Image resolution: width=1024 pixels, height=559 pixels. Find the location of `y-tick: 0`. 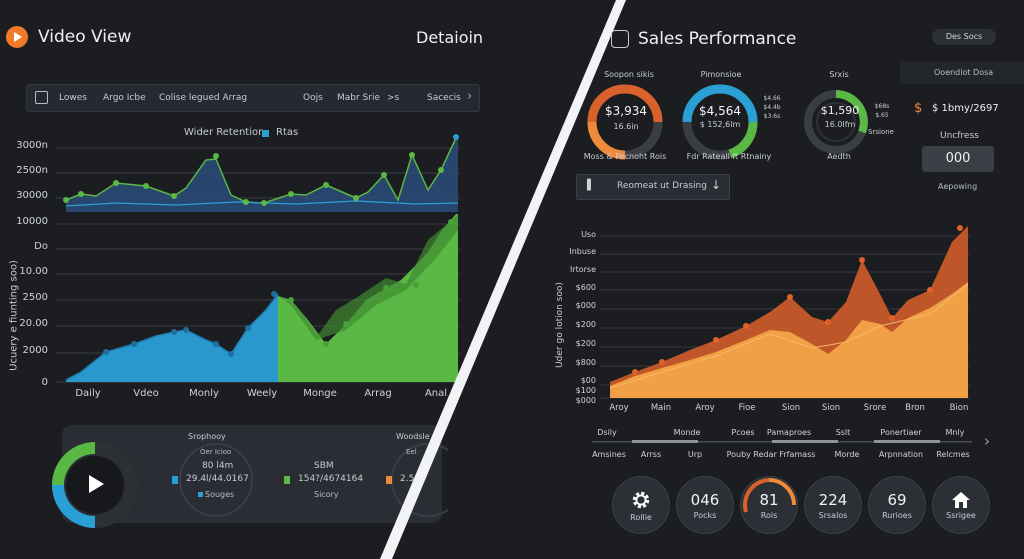

y-tick: 0 is located at coordinates (44, 382).